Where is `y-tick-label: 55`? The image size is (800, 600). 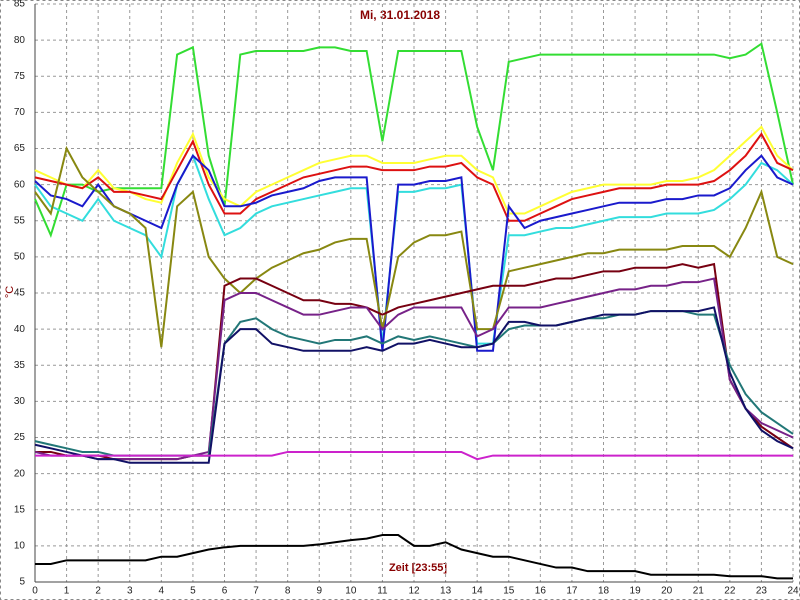 y-tick-label: 55 is located at coordinates (20, 220).